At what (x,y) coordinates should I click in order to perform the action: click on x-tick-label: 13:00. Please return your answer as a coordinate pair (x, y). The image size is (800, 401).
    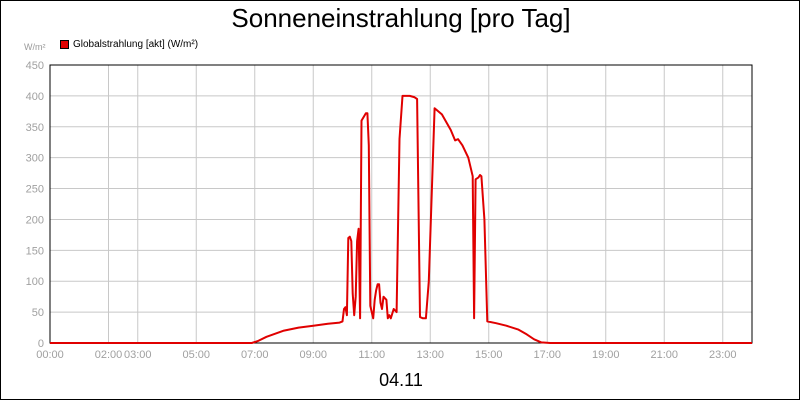
    Looking at the image, I should click on (430, 355).